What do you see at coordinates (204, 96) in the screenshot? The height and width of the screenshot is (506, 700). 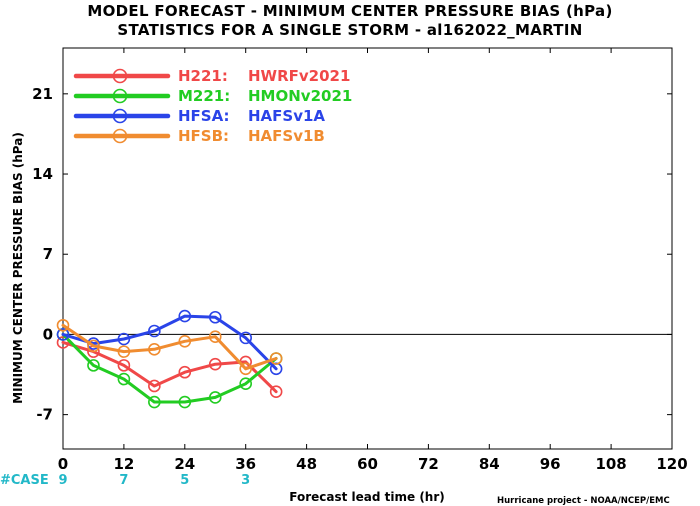 I see `legend-code: M221:` at bounding box center [204, 96].